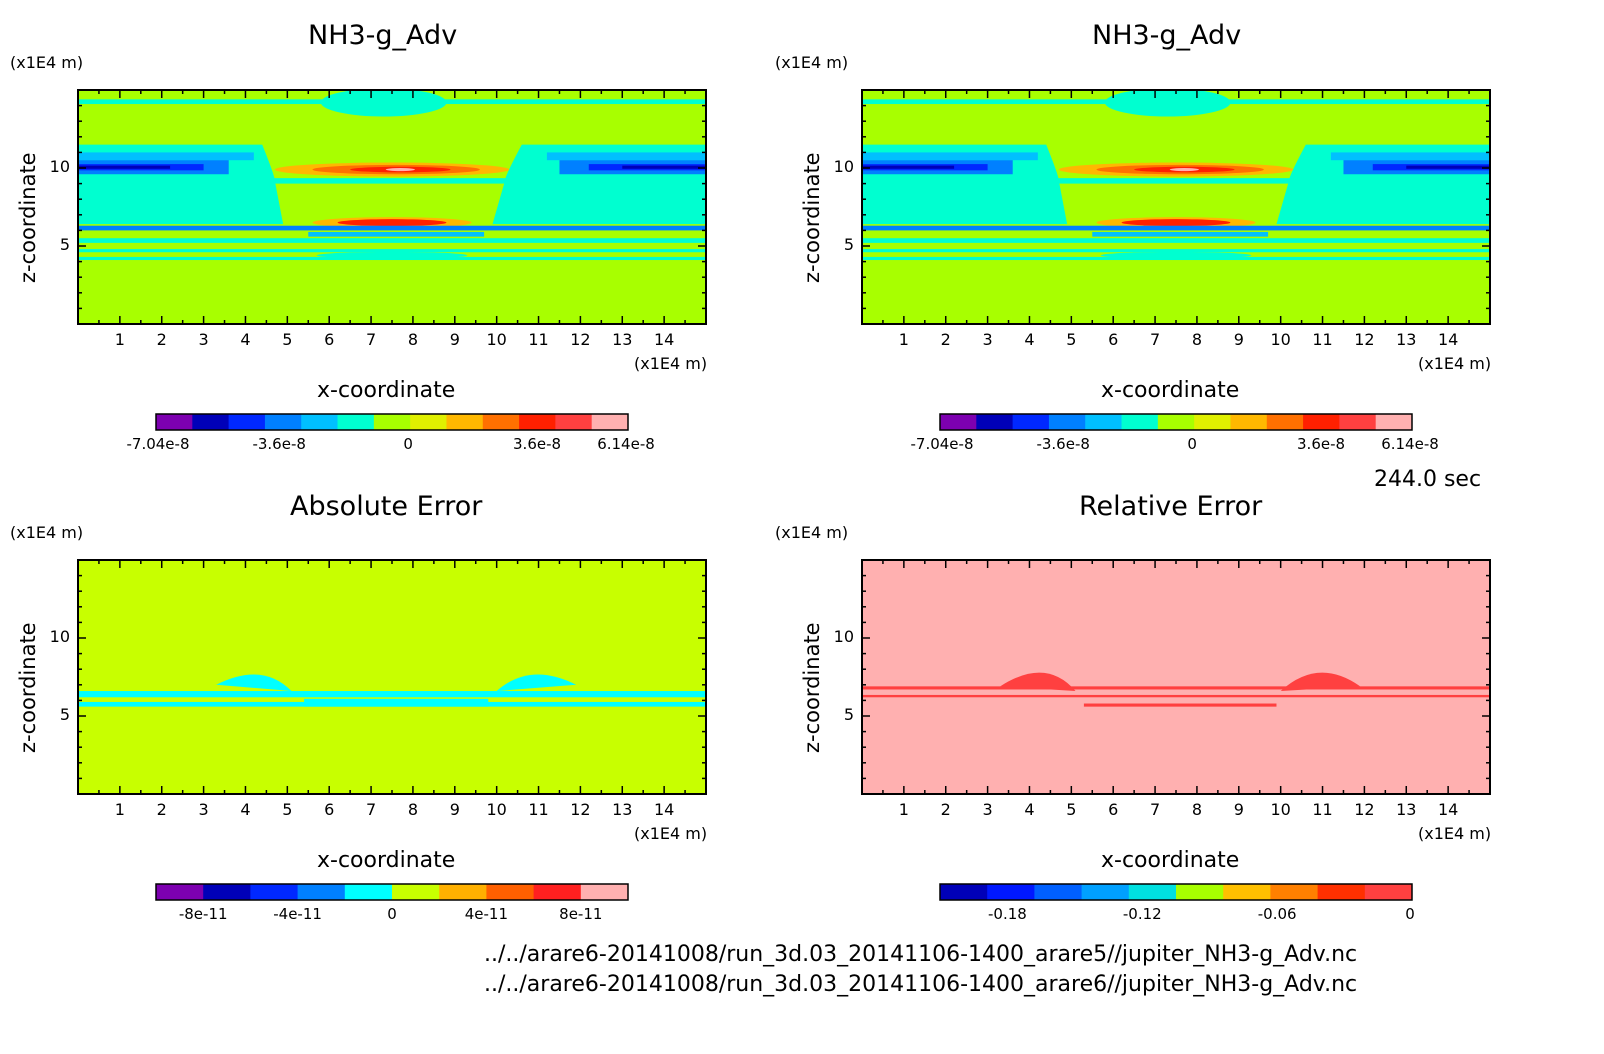 Image resolution: width=1604 pixels, height=1054 pixels. Describe the element at coordinates (1171, 506) in the screenshot. I see `panel-3-title: Relative Error` at that location.